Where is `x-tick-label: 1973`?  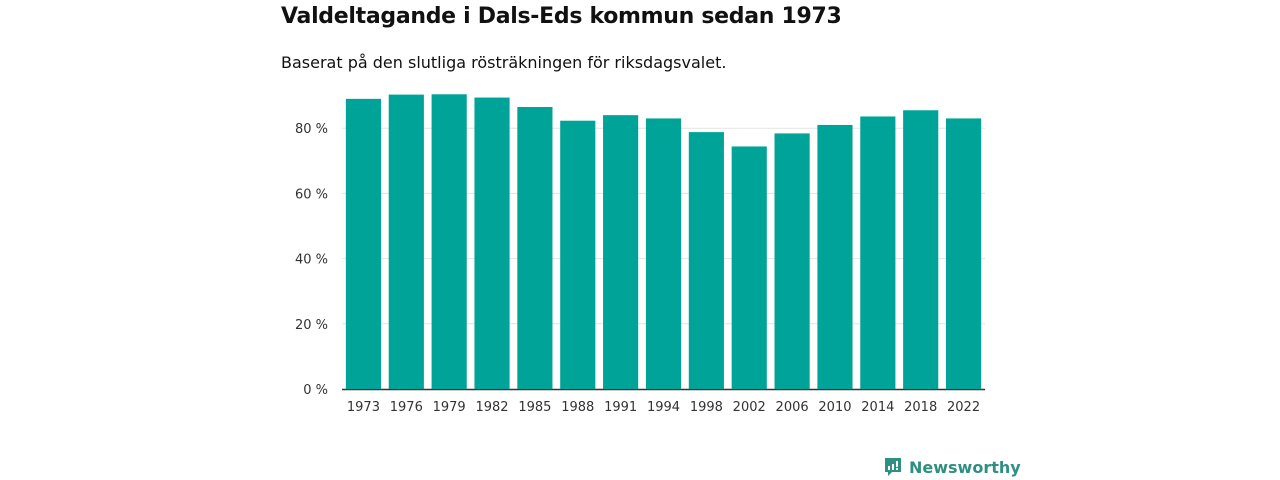 x-tick-label: 1973 is located at coordinates (363, 407).